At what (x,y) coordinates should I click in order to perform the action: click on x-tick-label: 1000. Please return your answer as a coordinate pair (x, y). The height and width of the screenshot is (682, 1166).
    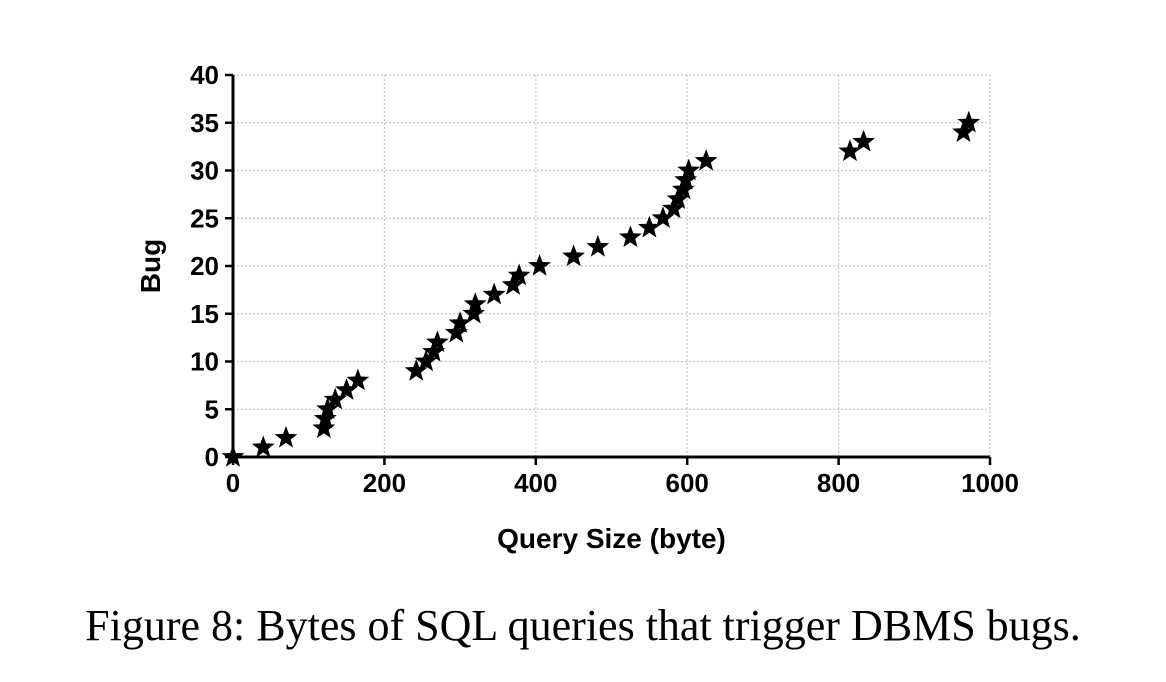
    Looking at the image, I should click on (990, 483).